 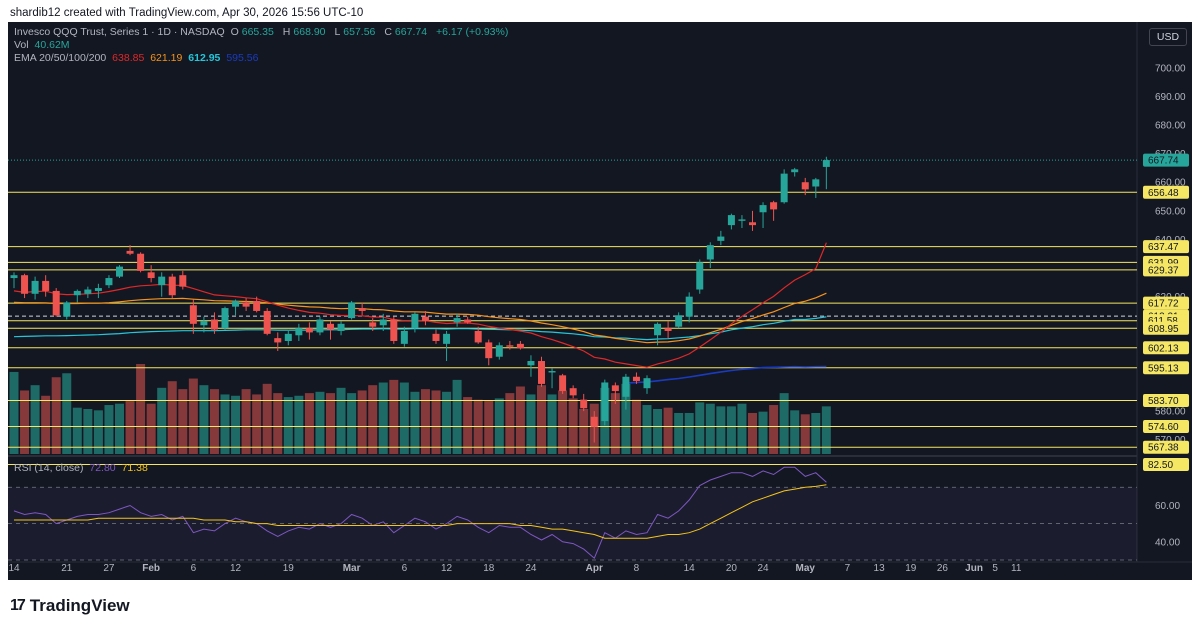 I want to click on rsi-level-label: 82.50, so click(x=1166, y=465).